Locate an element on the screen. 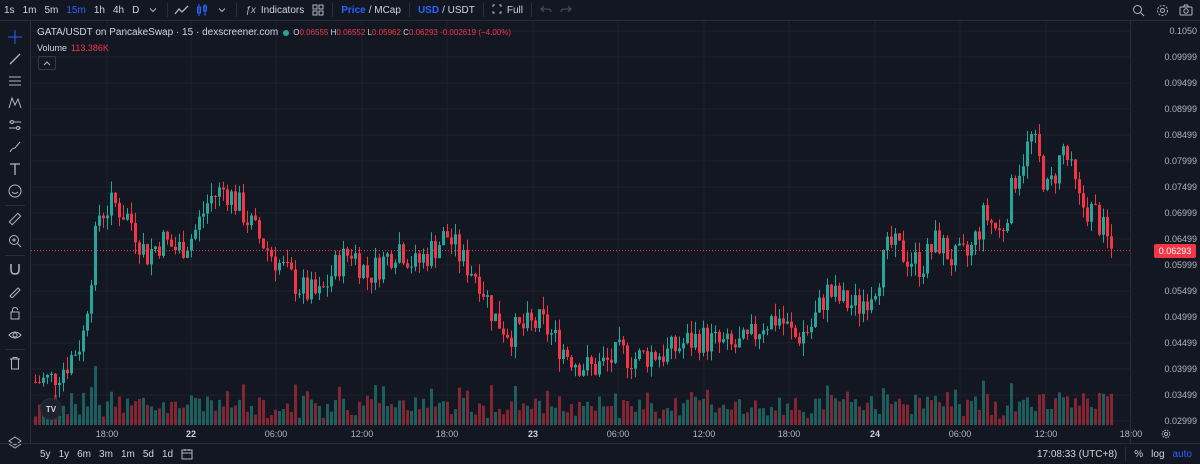 The width and height of the screenshot is (1200, 464). usd-option: USD is located at coordinates (428, 10).